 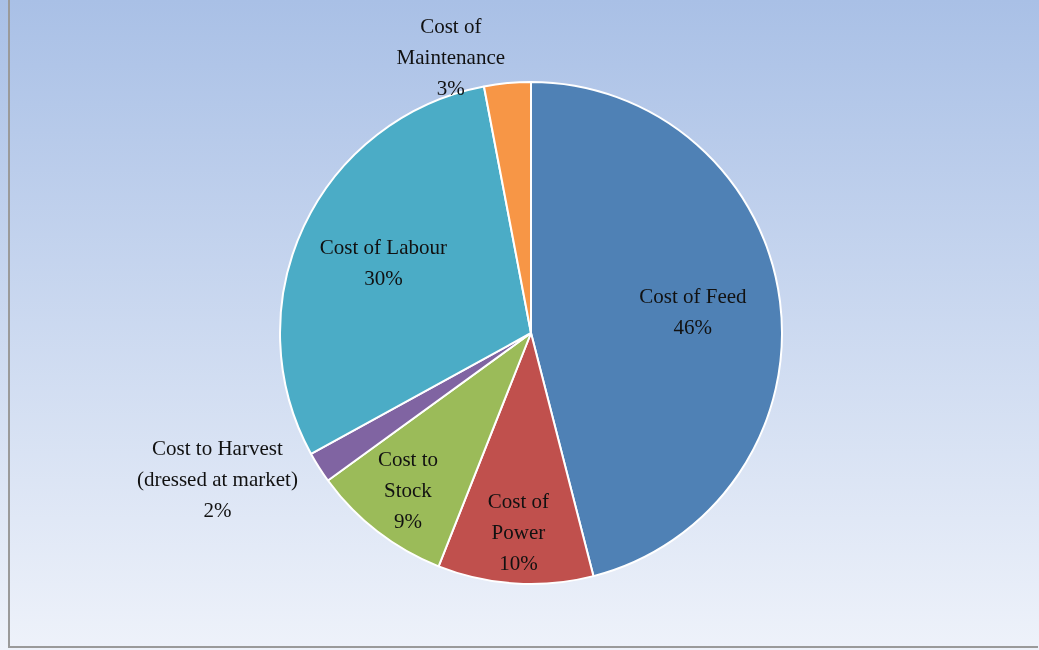 I want to click on slice-label: Cost of Maintenance, so click(x=451, y=41).